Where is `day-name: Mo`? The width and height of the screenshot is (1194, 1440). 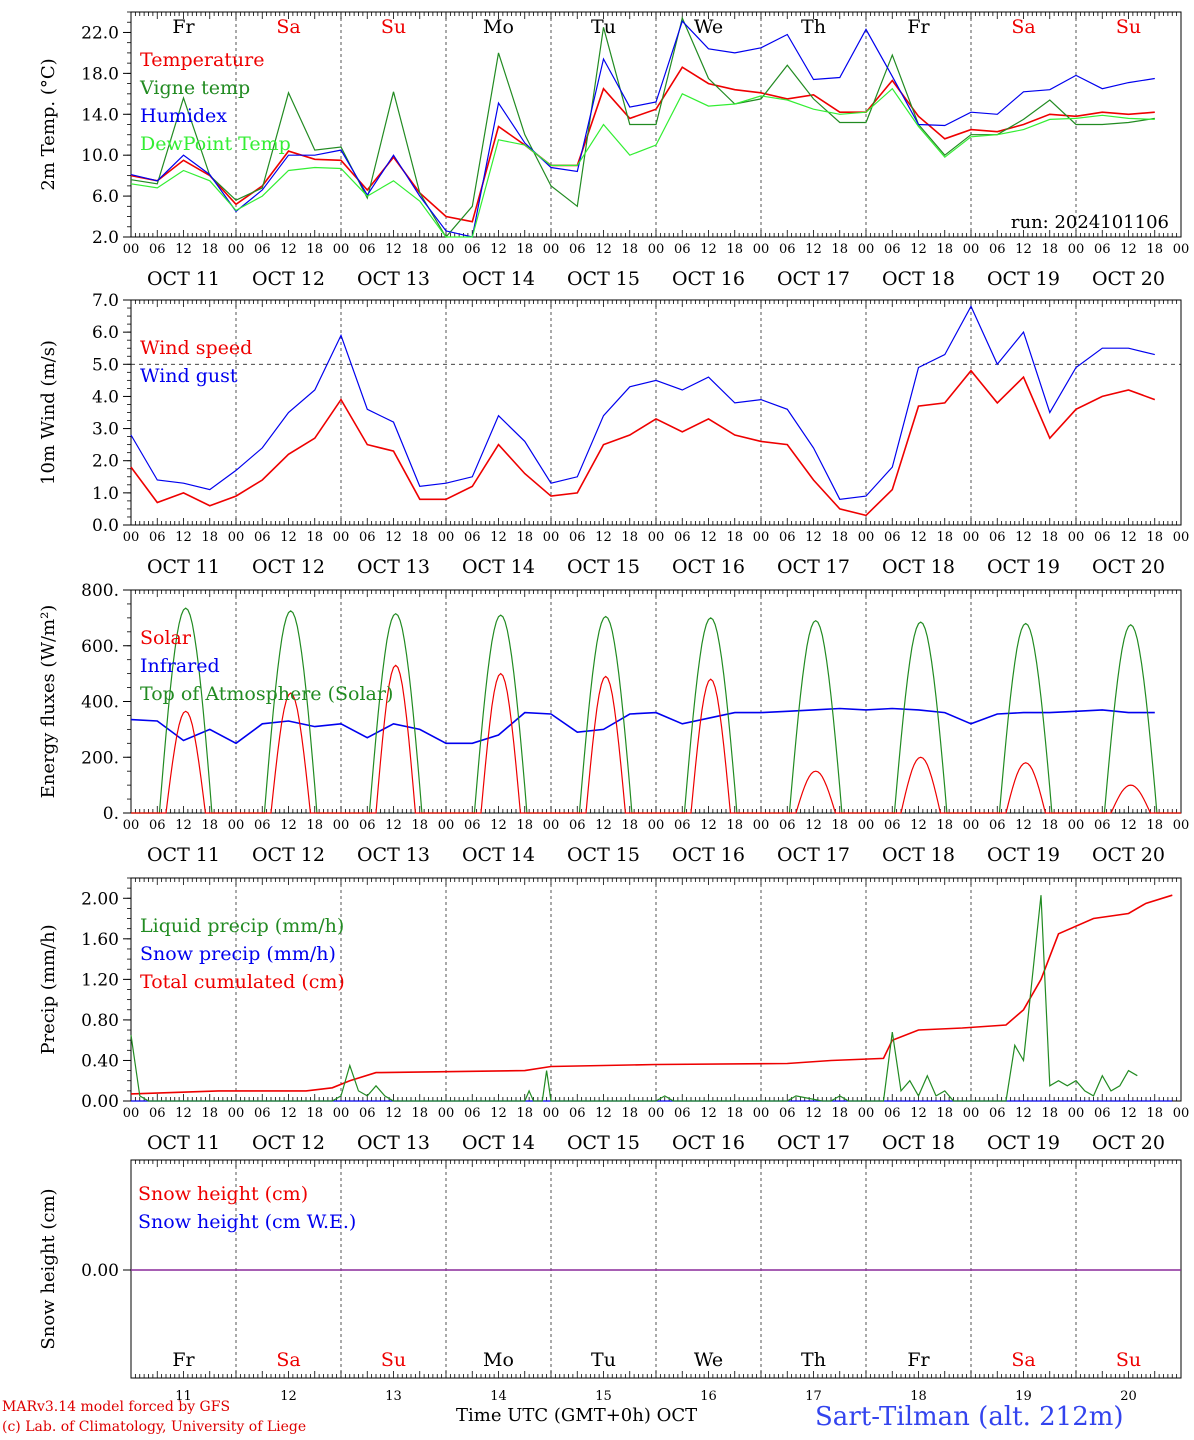 day-name: Mo is located at coordinates (498, 1360).